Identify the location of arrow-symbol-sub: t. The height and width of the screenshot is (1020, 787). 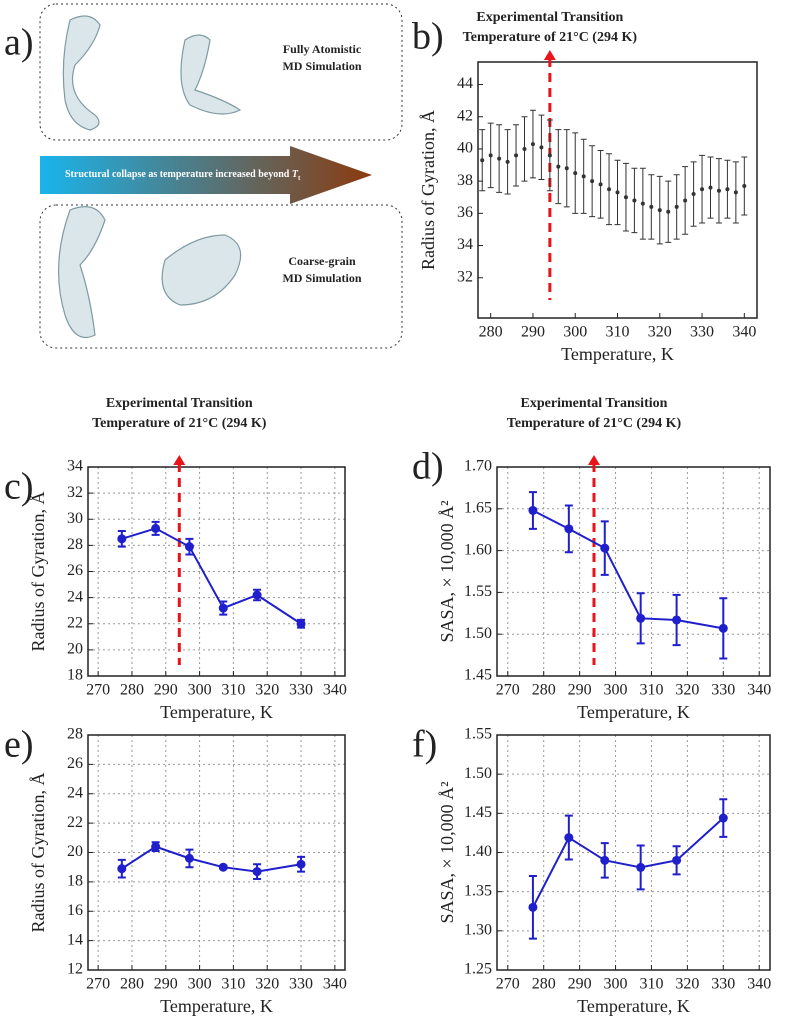
(299, 178).